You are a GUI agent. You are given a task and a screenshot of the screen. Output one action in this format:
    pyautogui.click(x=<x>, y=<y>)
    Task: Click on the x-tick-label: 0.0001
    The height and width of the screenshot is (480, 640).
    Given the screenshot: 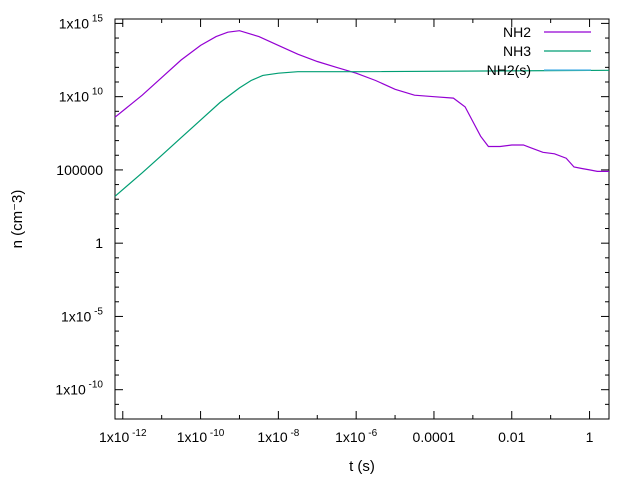 What is the action you would take?
    pyautogui.click(x=434, y=437)
    